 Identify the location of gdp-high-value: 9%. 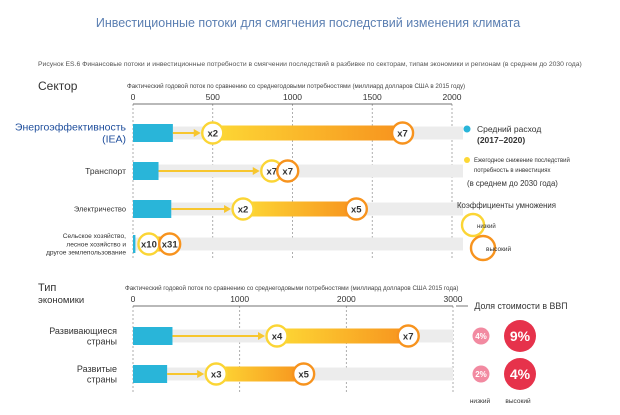
(520, 336).